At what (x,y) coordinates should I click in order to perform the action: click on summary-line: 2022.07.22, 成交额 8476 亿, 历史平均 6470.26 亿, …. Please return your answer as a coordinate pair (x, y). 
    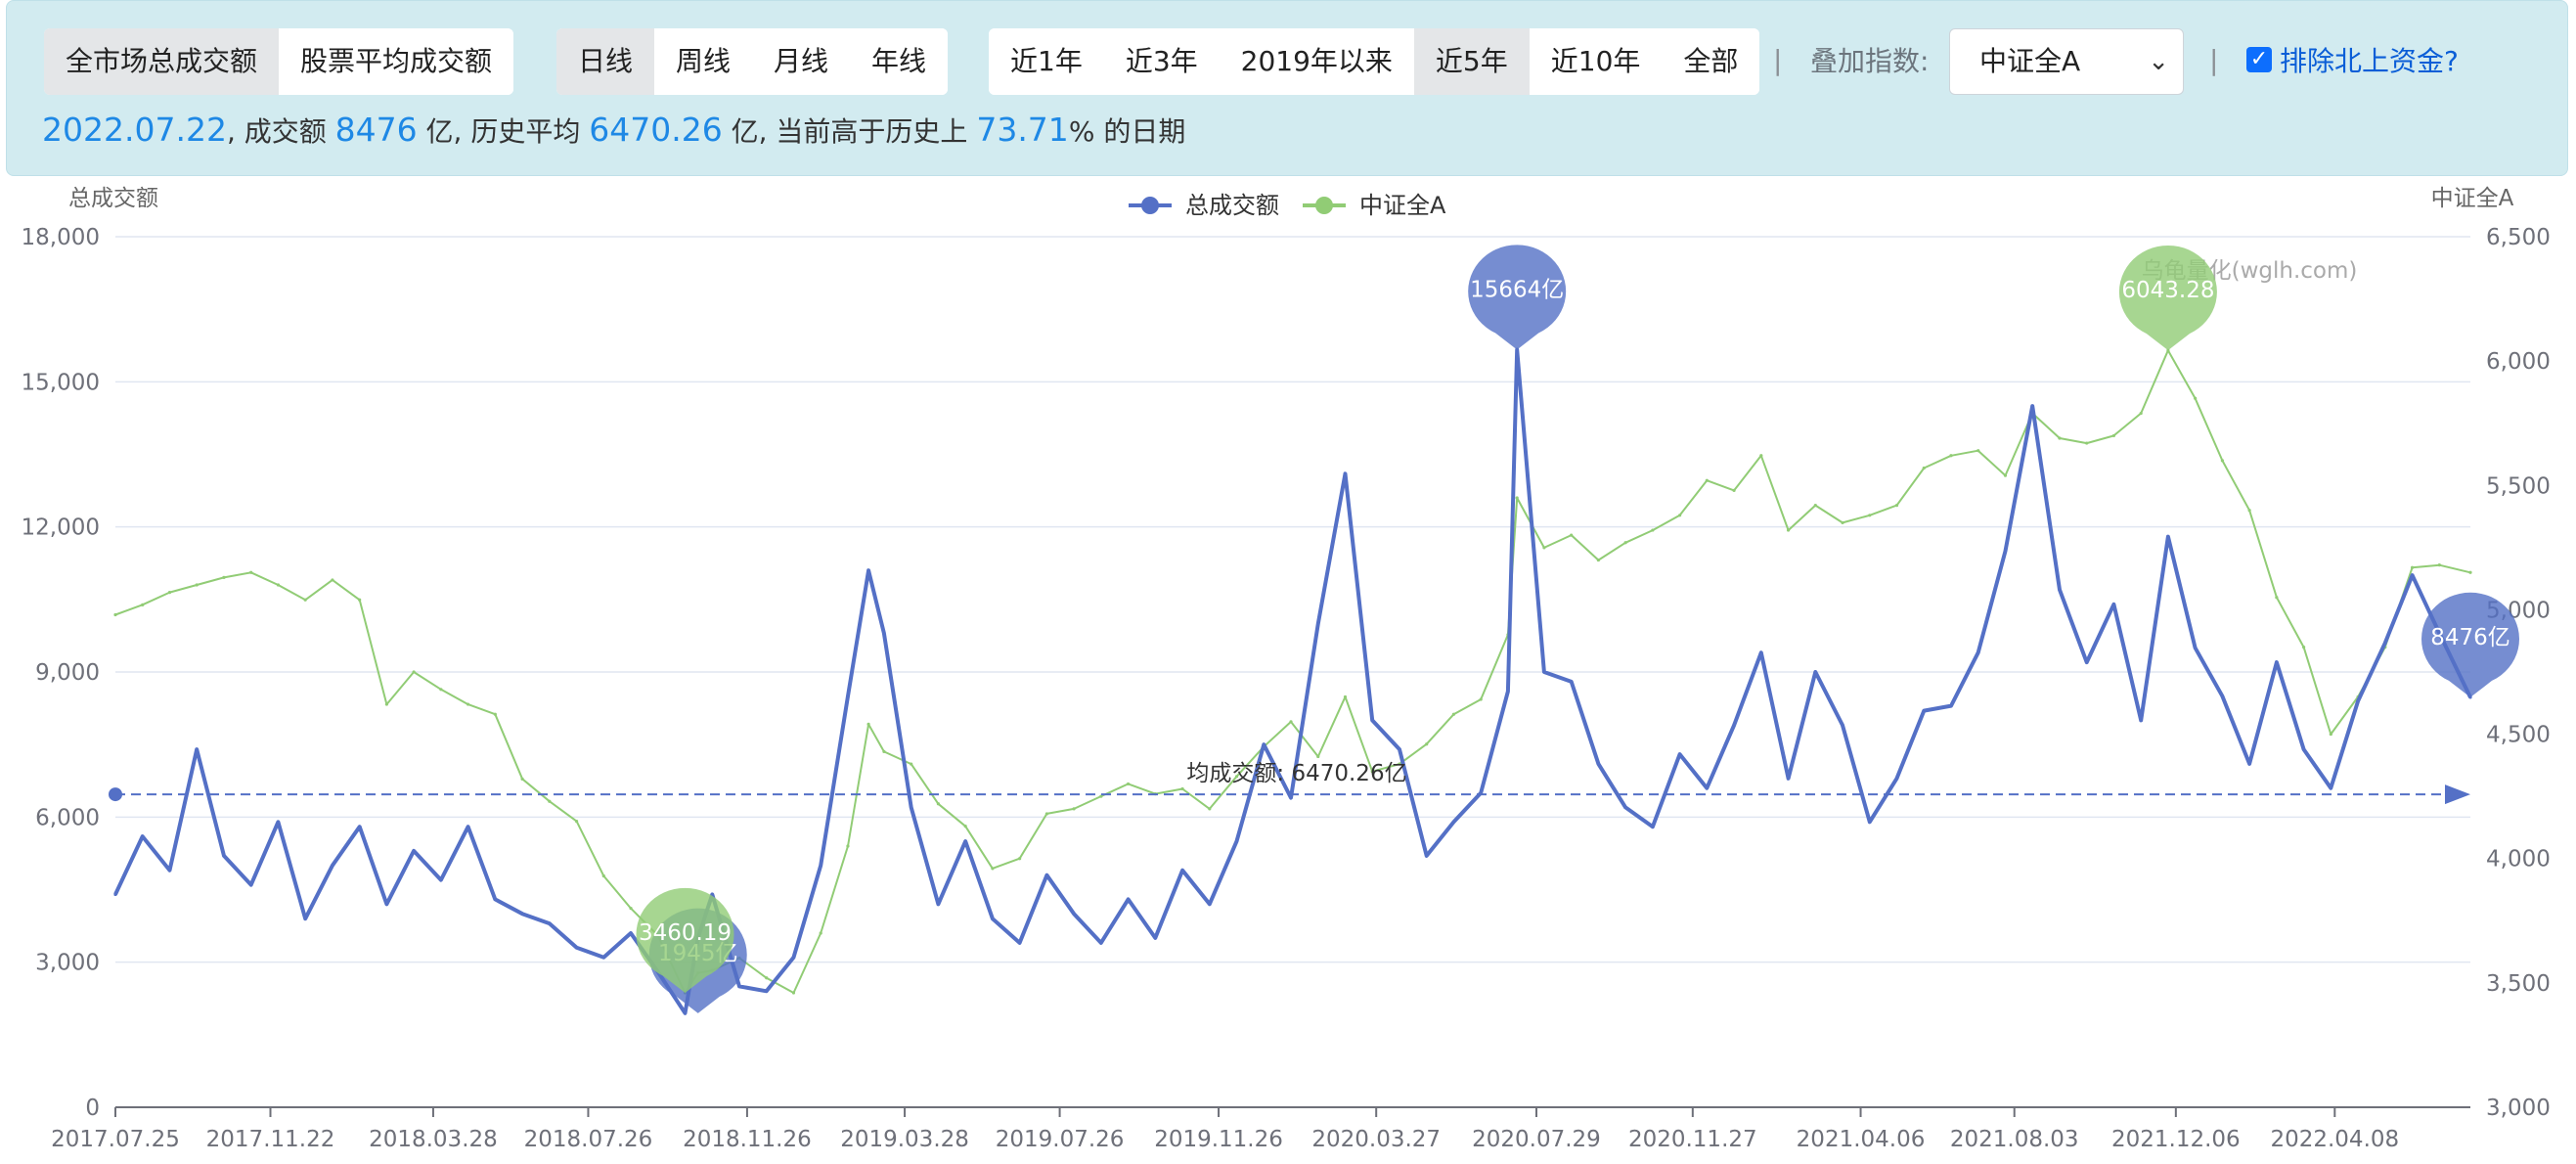
    Looking at the image, I should click on (613, 130).